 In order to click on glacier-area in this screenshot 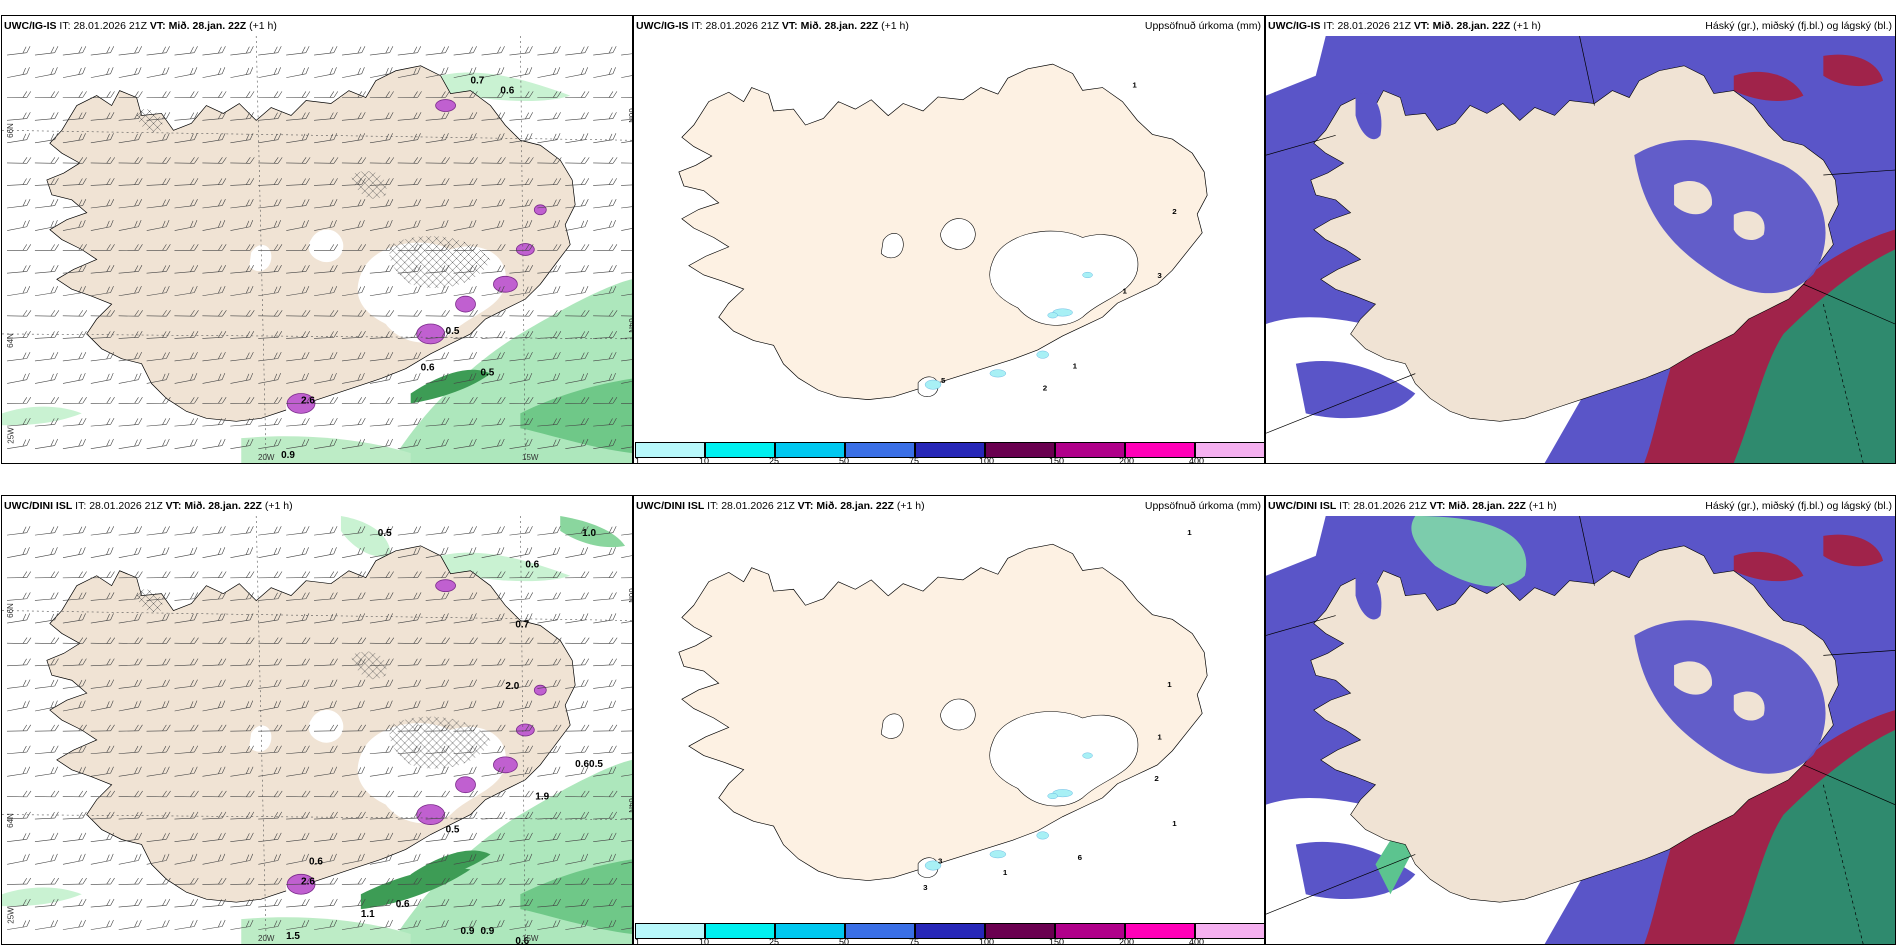, I will do `click(326, 726)`.